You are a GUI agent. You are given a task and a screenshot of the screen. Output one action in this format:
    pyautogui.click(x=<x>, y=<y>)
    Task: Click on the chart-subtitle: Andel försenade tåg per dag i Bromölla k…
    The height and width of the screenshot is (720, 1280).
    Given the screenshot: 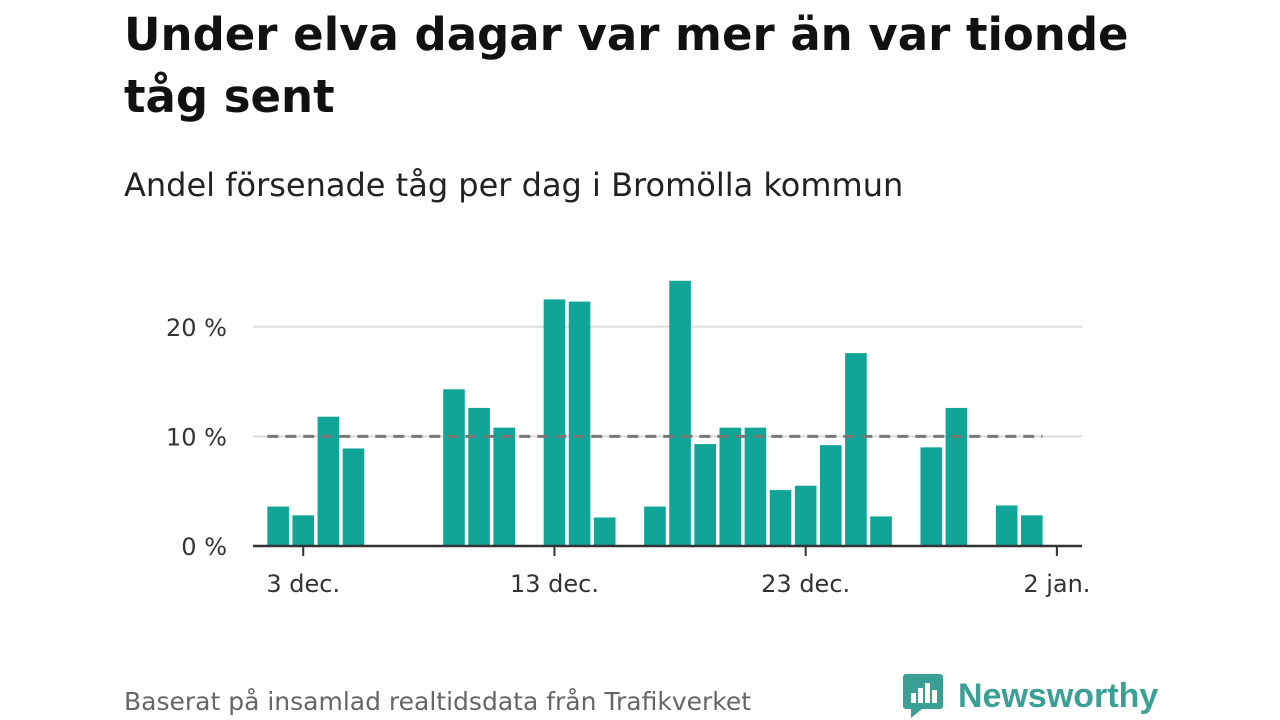 What is the action you would take?
    pyautogui.click(x=514, y=185)
    